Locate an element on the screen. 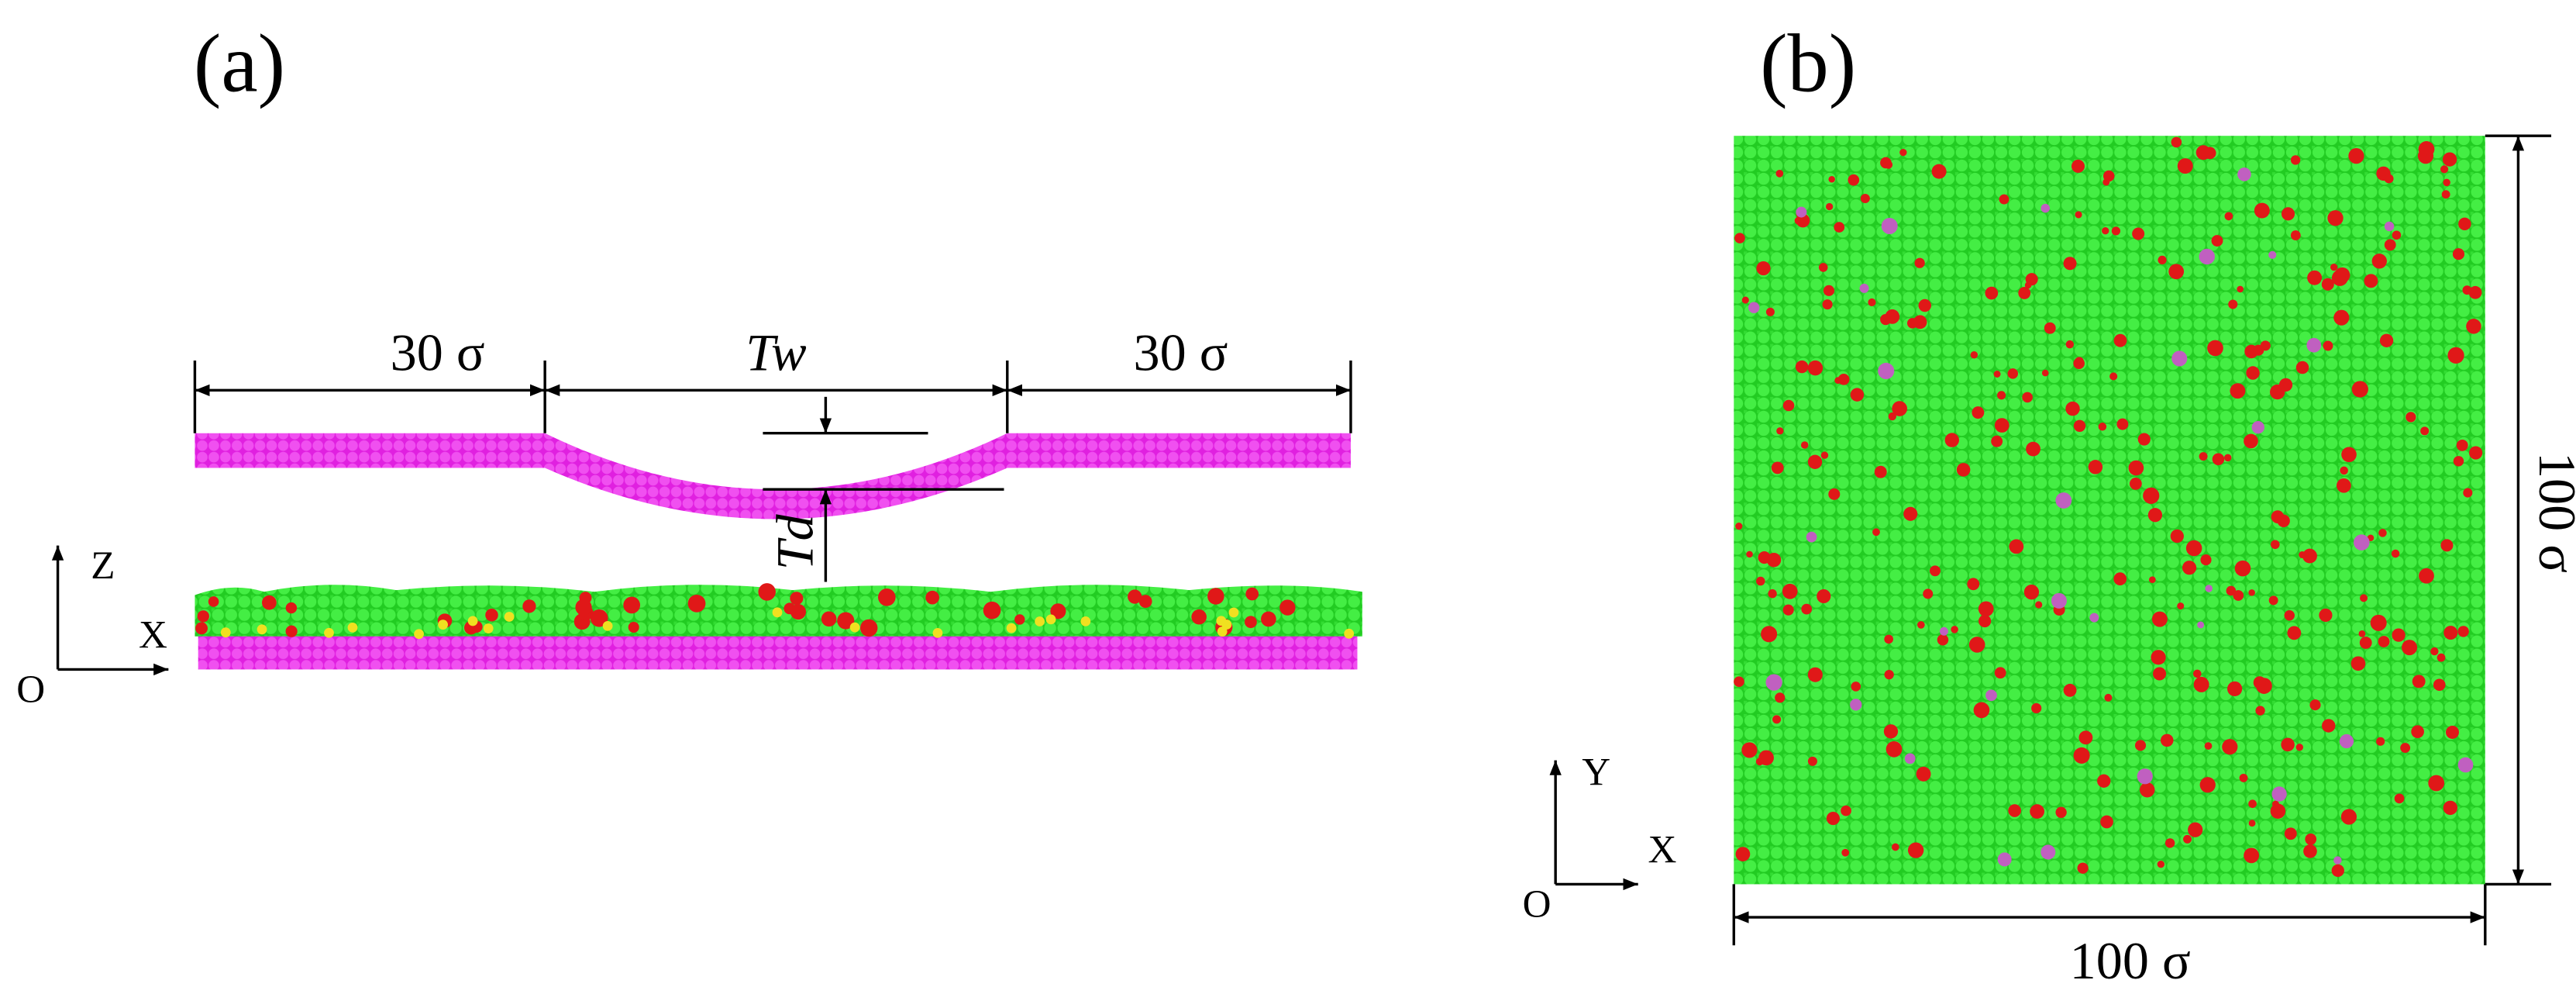 This screenshot has width=2576, height=987. dimension-label: 100 σ is located at coordinates (2552, 512).